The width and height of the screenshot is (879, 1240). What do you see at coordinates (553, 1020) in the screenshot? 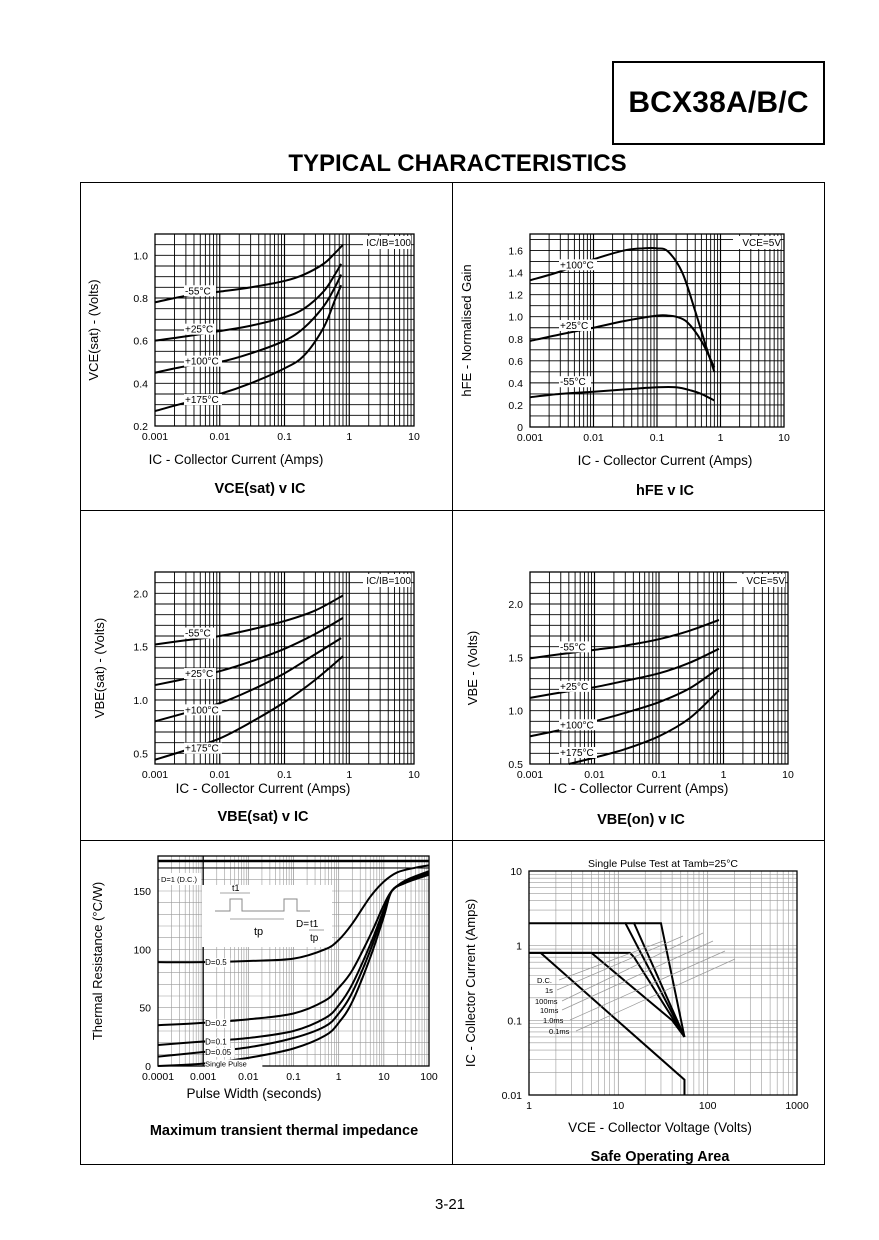
I see `legend-label: 1.0ms` at bounding box center [553, 1020].